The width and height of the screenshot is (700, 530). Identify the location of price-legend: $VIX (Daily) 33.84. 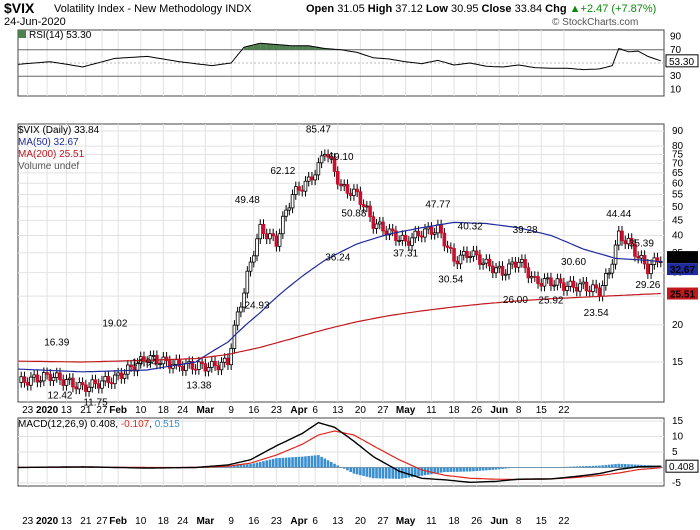
(58, 130).